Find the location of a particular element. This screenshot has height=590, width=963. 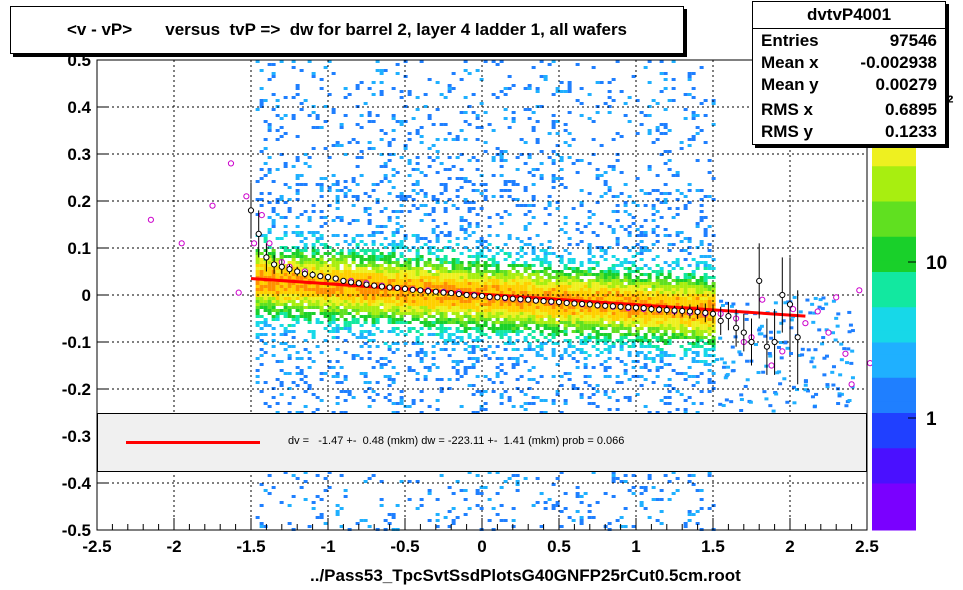

stats-label: Mean y is located at coordinates (790, 84).